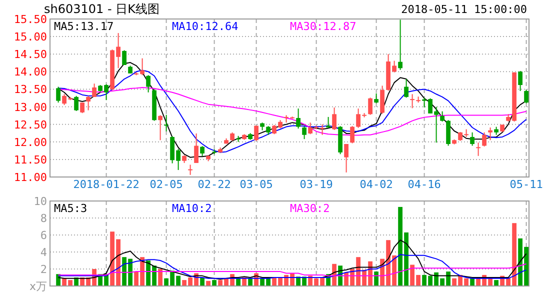  Describe the element at coordinates (43, 218) in the screenshot. I see `y-tick-label: 8` at that location.